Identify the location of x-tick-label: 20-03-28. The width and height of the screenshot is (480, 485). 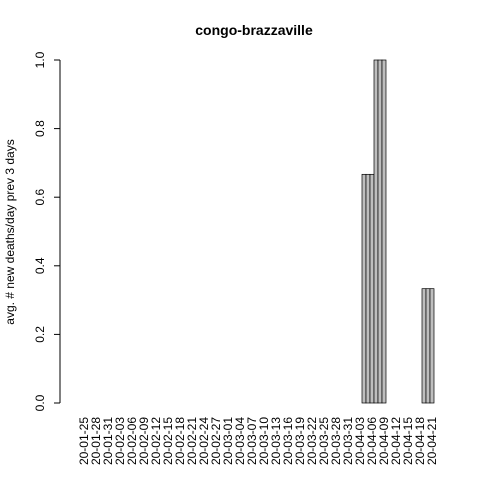
(336, 441).